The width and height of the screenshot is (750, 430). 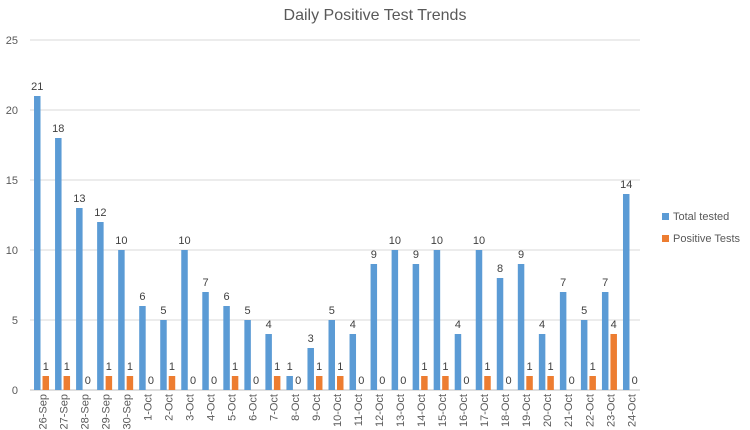 I want to click on data-label-total-tested: 5, so click(x=248, y=311).